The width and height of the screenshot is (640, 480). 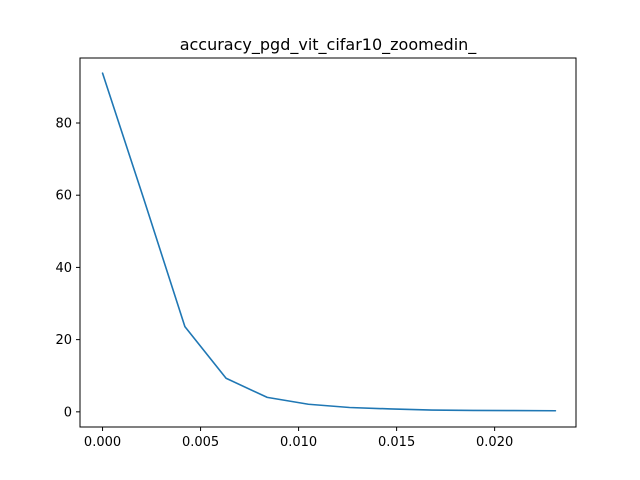 I want to click on y-tick-label: 60, so click(x=63, y=196).